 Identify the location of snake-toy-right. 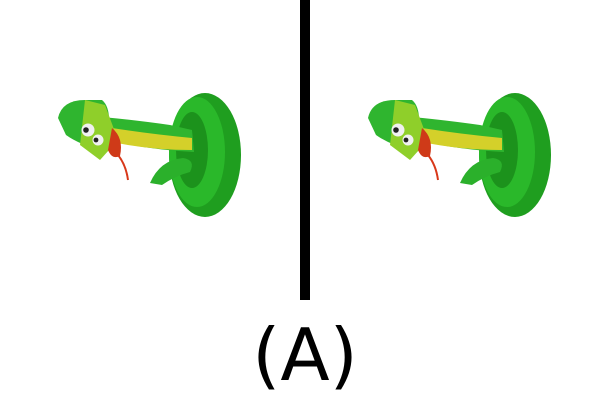
(459, 155).